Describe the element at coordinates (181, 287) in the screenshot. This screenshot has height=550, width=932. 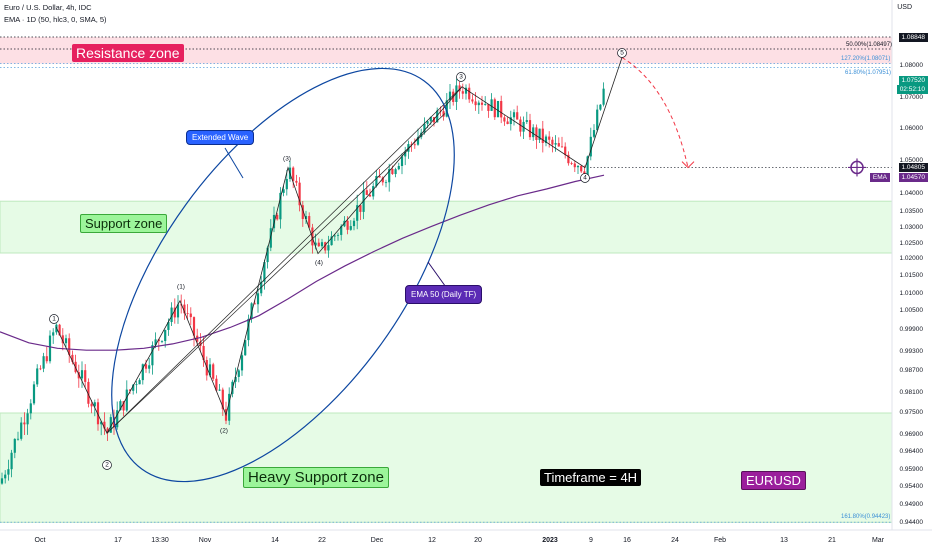
I see `wave-label: (1)` at that location.